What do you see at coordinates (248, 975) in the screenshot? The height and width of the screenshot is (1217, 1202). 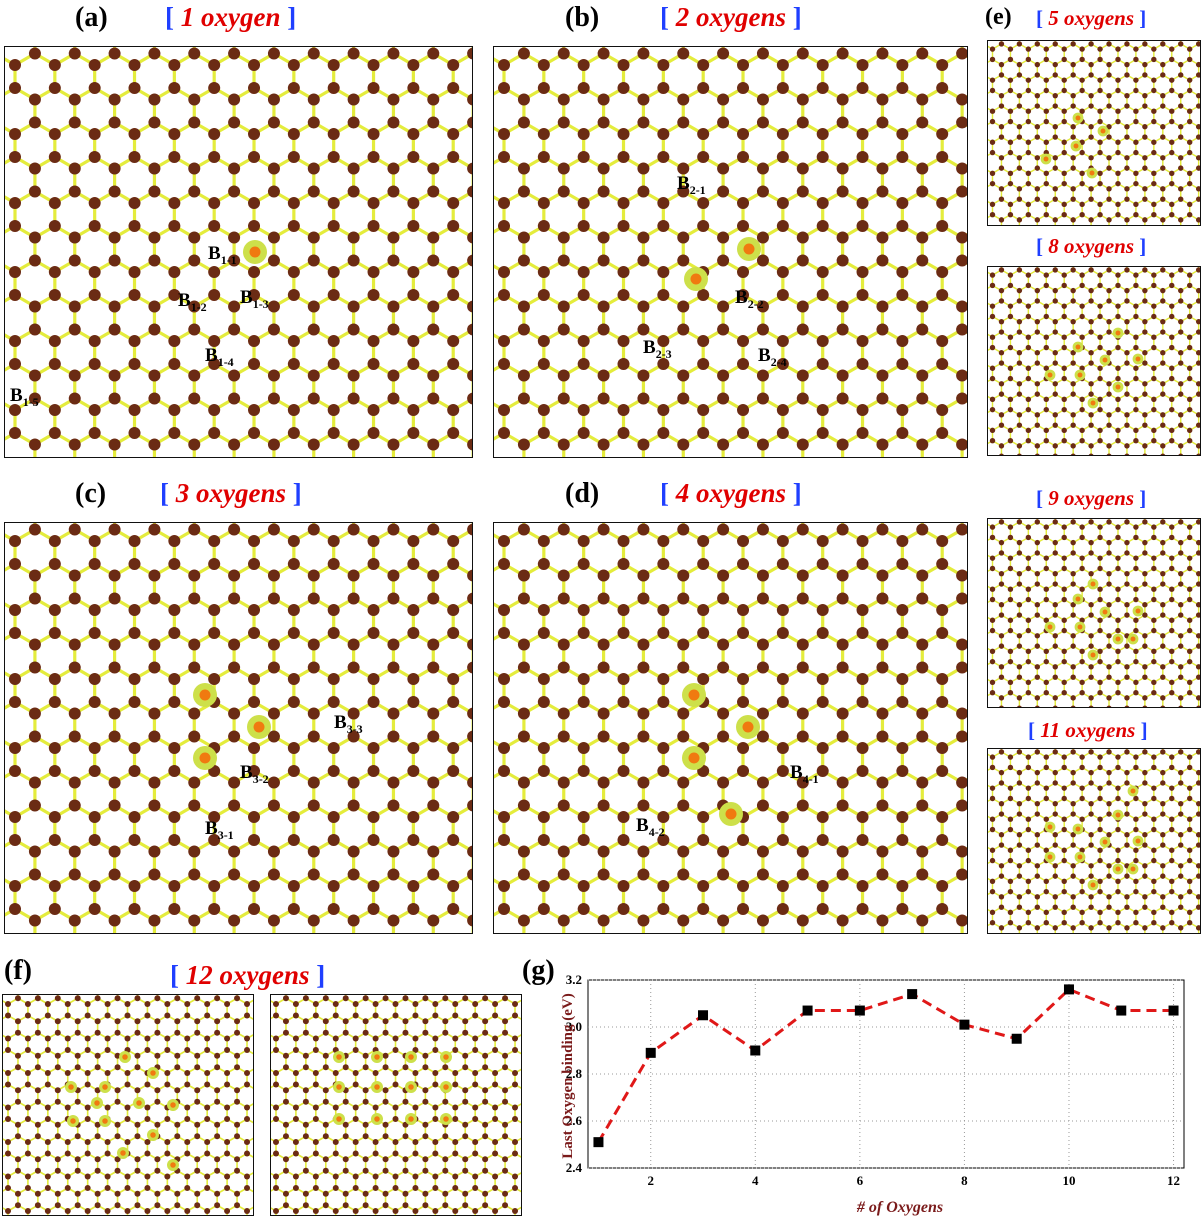 I see `panel-f-title: [ 12 oxygens ]` at bounding box center [248, 975].